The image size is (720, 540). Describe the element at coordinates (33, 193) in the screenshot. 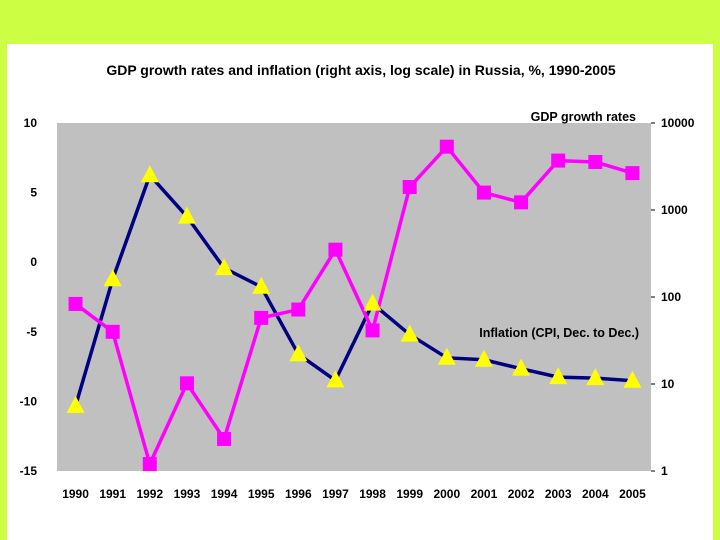

I see `left-tick-label: 5` at that location.